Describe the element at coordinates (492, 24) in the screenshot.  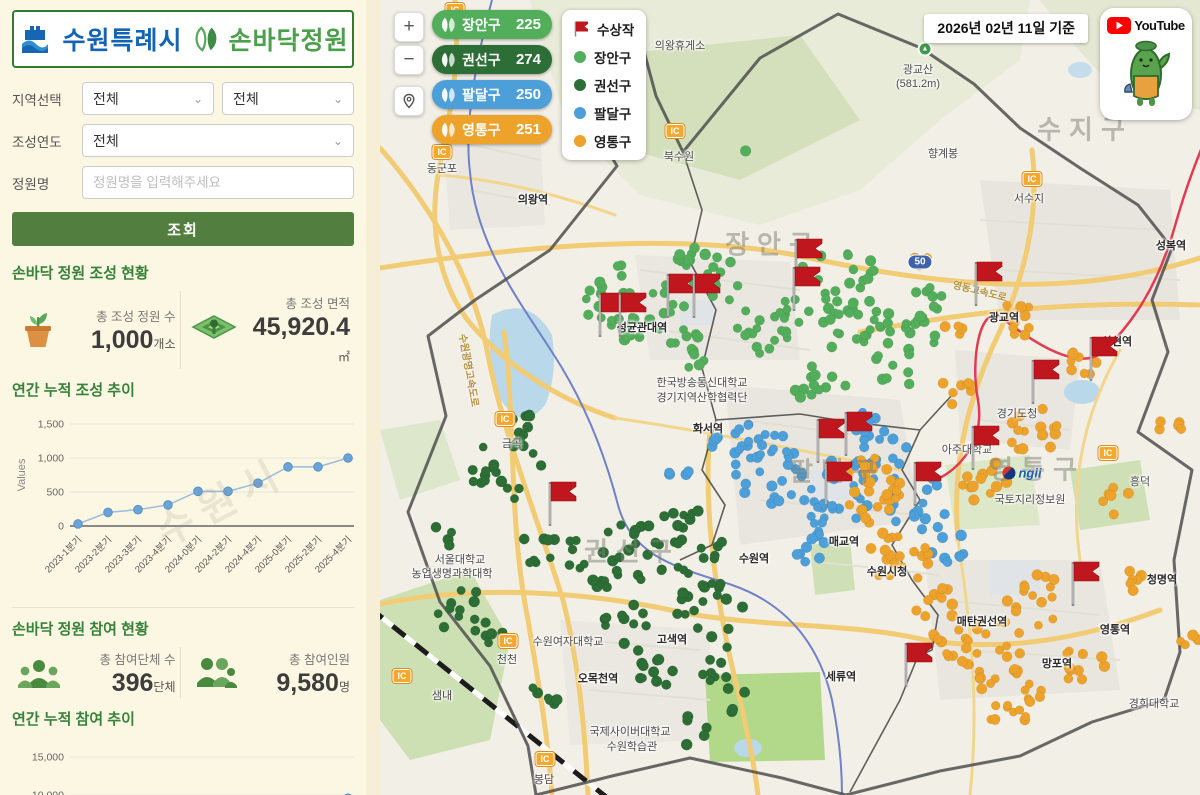
I see `district-badge-장안구: 장안구 225` at that location.